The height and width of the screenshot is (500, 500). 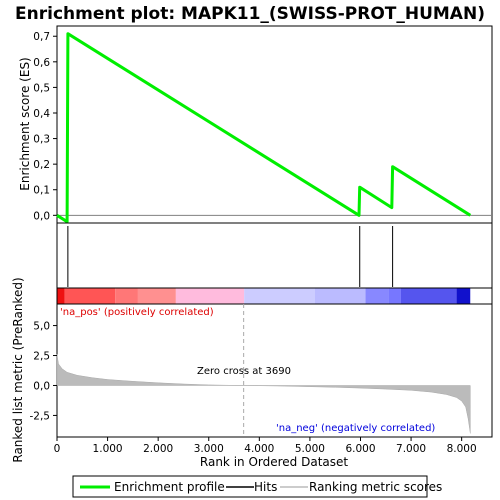 What do you see at coordinates (265, 487) in the screenshot?
I see `legend-label-hits: Hits` at bounding box center [265, 487].